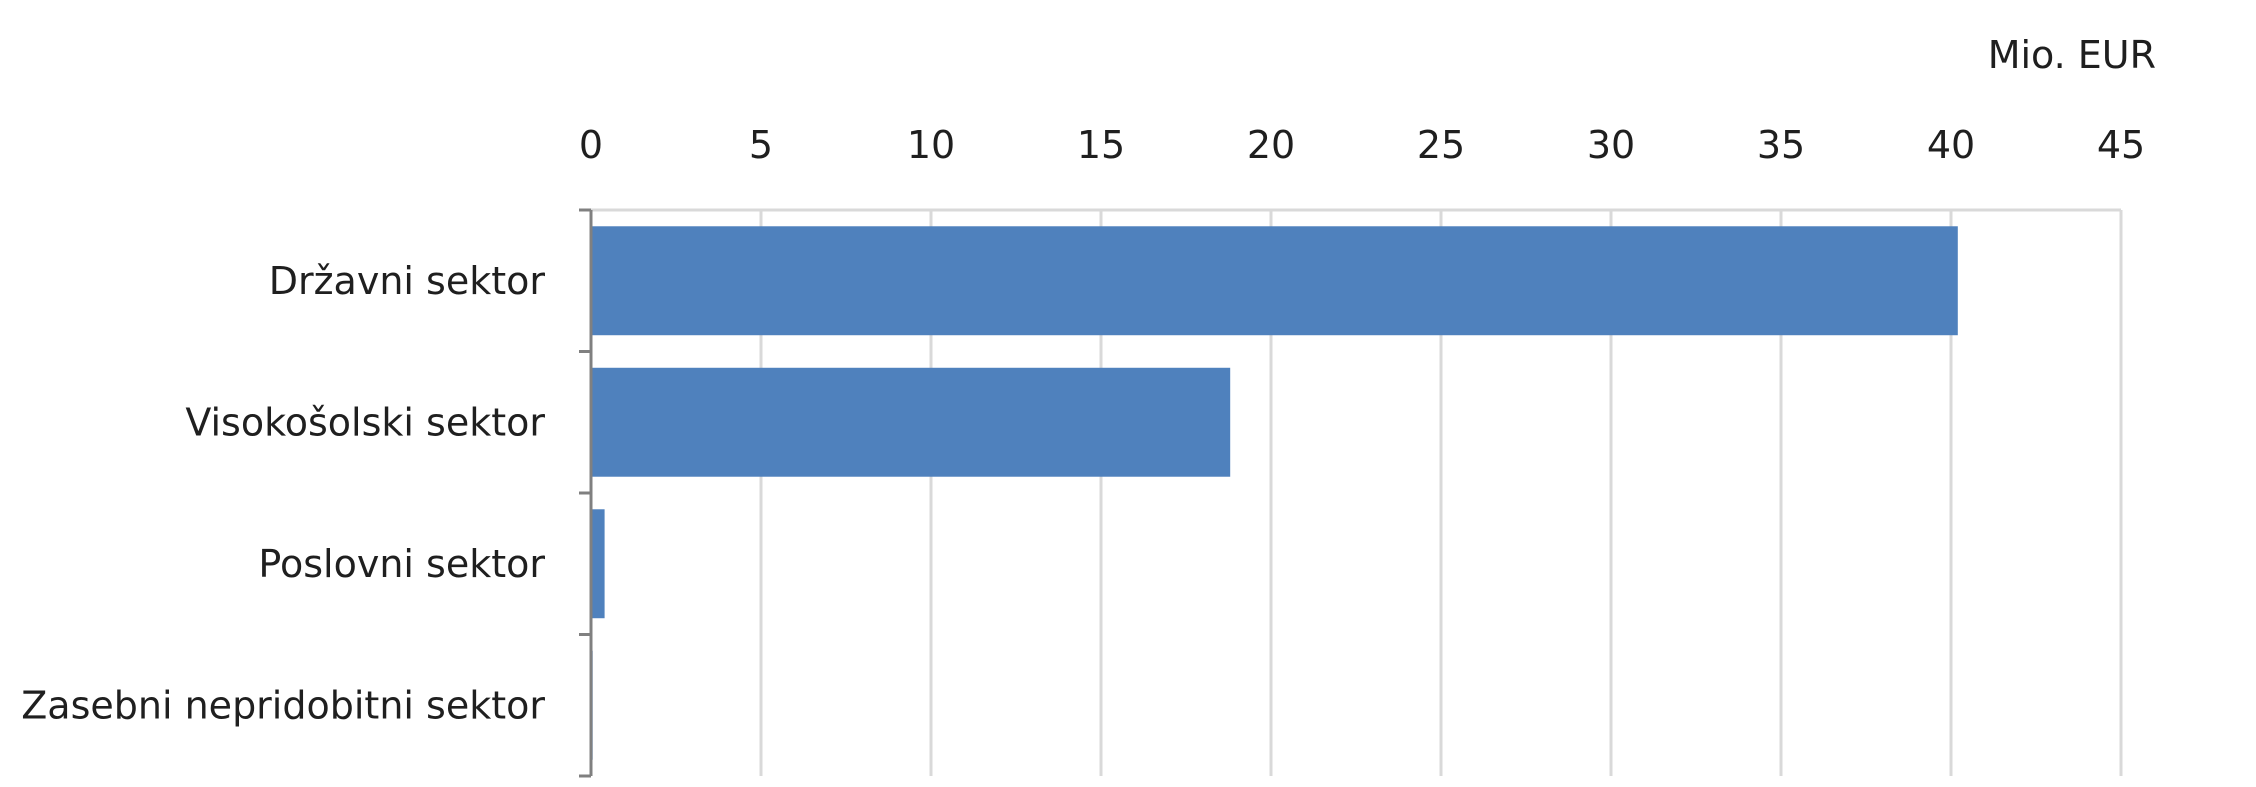 Image resolution: width=2256 pixels, height=787 pixels. Describe the element at coordinates (2072, 55) in the screenshot. I see `axis-unit-label: Mio. EUR` at that location.